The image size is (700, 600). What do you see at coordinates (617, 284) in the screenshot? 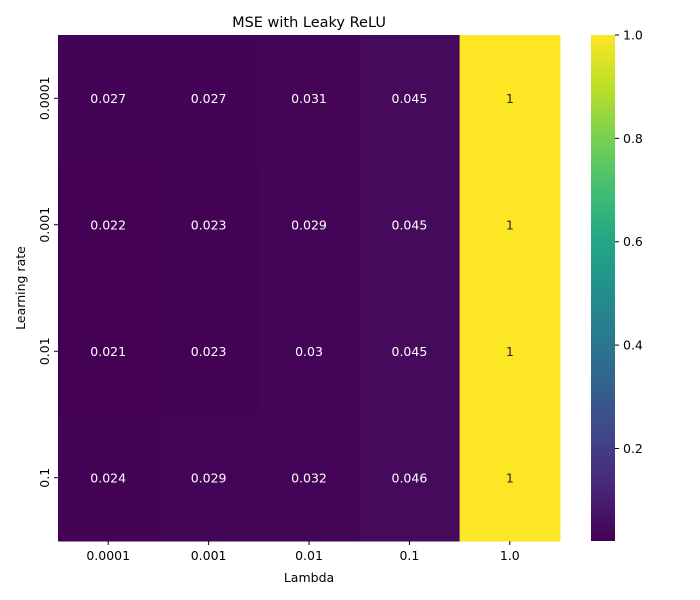
I see `colorbar: 0.2 0.4 0.6 0.8 1.0` at bounding box center [617, 284].